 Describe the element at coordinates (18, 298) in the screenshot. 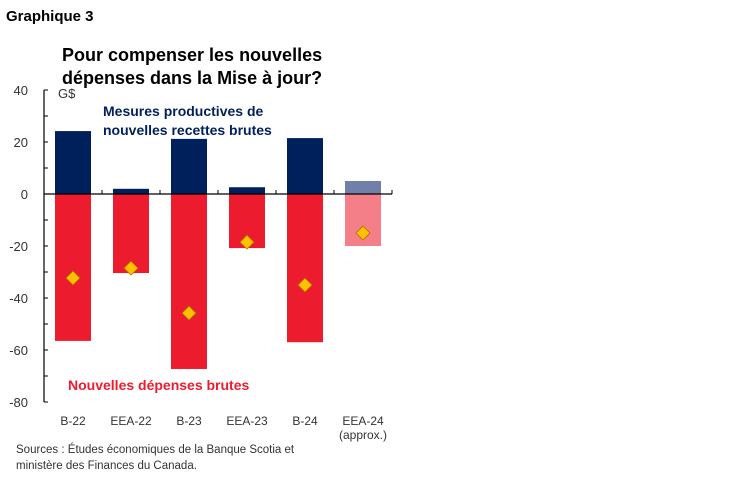

I see `y-tick-label: -40` at that location.